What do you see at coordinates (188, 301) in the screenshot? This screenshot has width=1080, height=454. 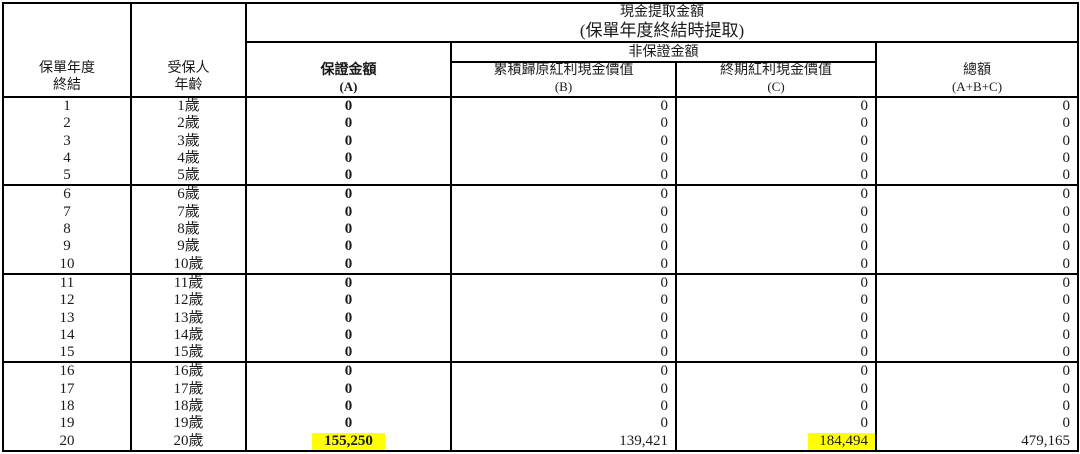 I see `insured-age-cell: 12歲` at bounding box center [188, 301].